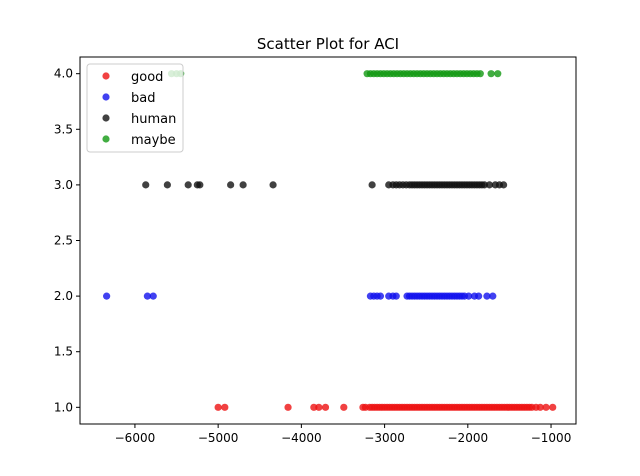 This screenshot has height=476, width=640. Describe the element at coordinates (135, 438) in the screenshot. I see `x-tick-label: −6000` at that location.